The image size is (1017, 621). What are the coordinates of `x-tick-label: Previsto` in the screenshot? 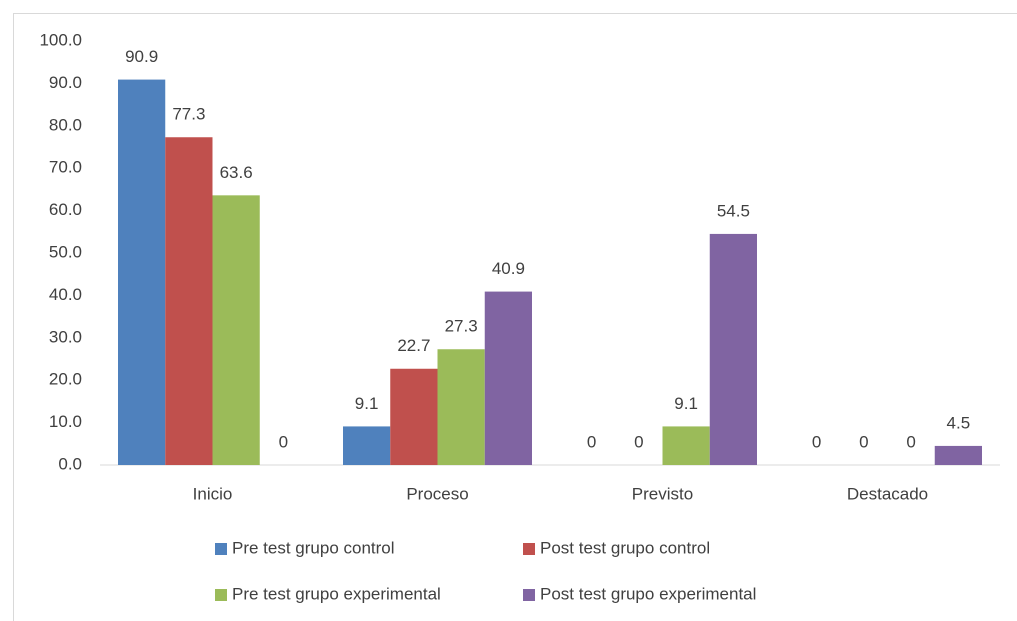 It's located at (662, 493).